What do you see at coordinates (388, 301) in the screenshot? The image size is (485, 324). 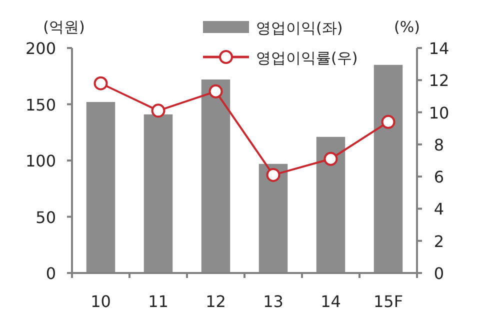 I see `x-tick-label: 15F` at bounding box center [388, 301].